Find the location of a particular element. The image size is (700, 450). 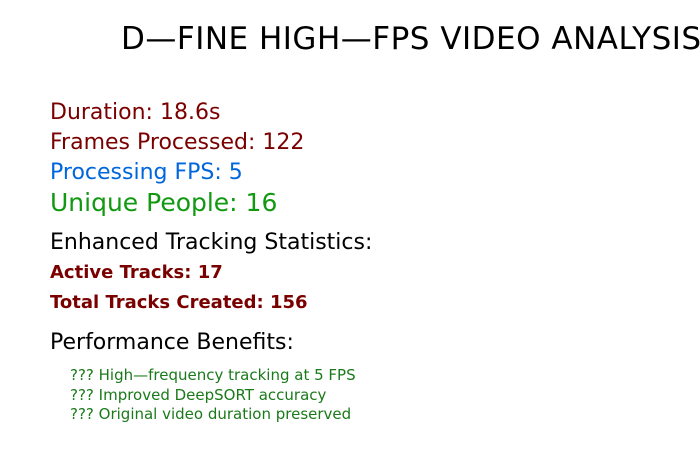

tracking-stats-heading: Enhanced Tracking Statistics: is located at coordinates (211, 242).